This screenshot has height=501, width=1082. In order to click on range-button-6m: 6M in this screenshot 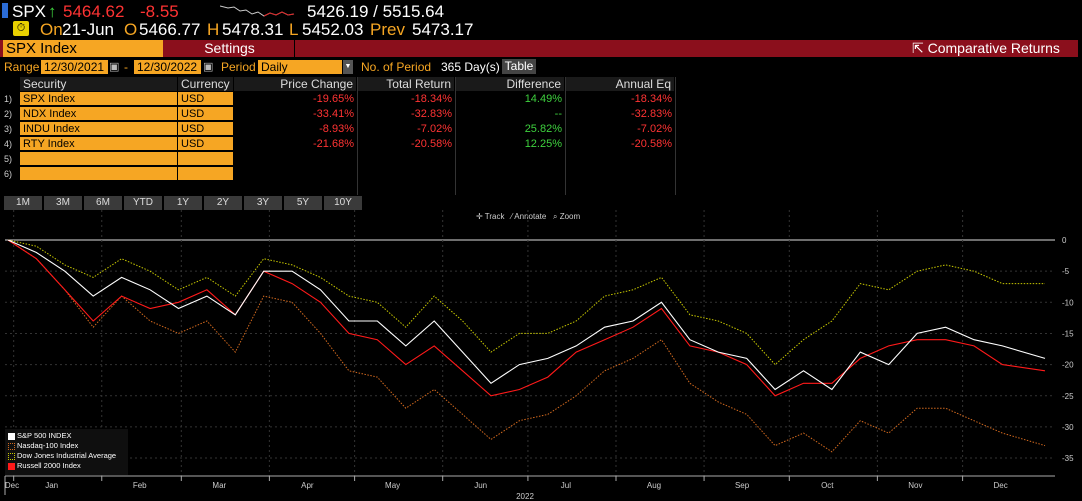, I will do `click(103, 203)`.